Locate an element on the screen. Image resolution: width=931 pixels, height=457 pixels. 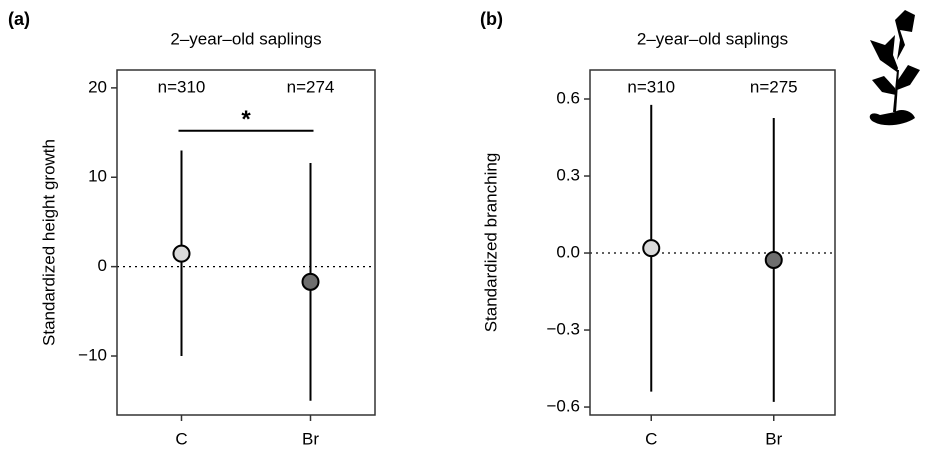
panel-label: (b) is located at coordinates (491, 19).